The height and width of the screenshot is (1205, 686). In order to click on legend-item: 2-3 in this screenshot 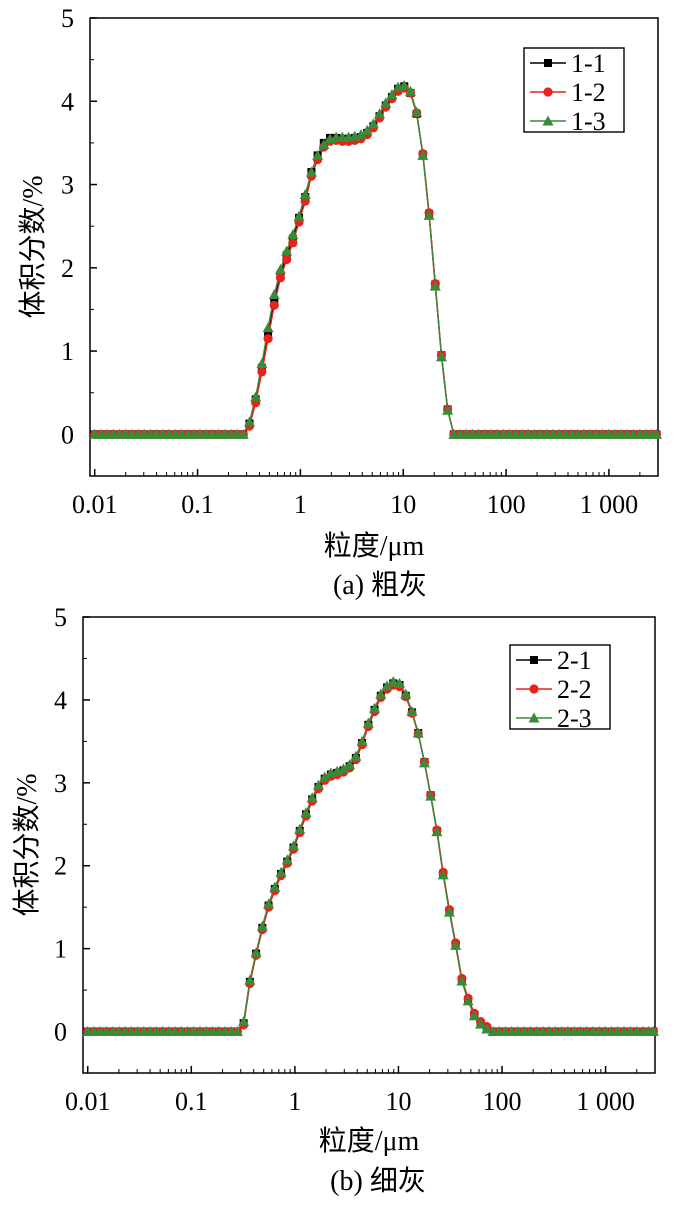, I will do `click(554, 718)`.